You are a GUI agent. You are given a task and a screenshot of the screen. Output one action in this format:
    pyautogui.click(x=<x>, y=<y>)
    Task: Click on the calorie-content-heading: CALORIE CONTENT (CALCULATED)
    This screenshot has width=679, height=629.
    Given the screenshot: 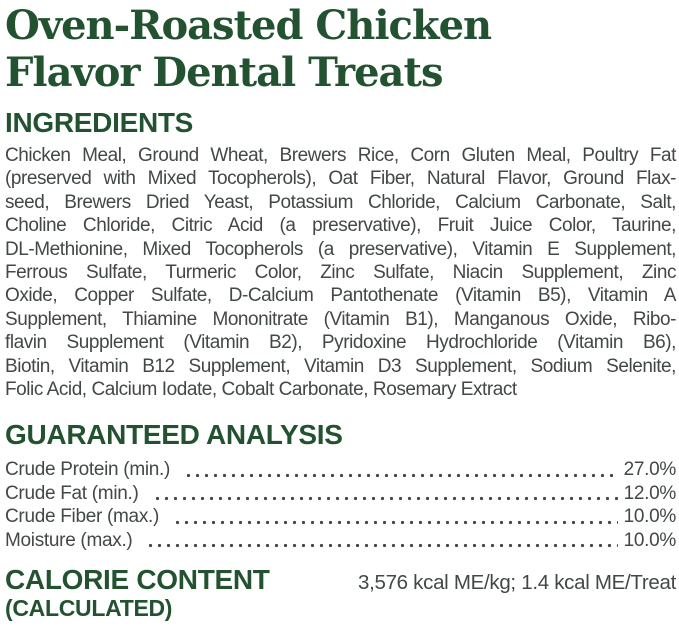 What is the action you would take?
    pyautogui.click(x=137, y=593)
    